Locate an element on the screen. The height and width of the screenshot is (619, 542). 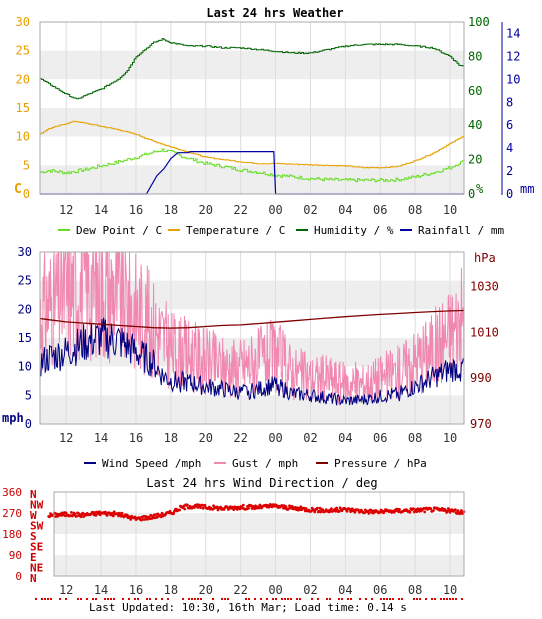
temperature-line is located at coordinates (252, 144).